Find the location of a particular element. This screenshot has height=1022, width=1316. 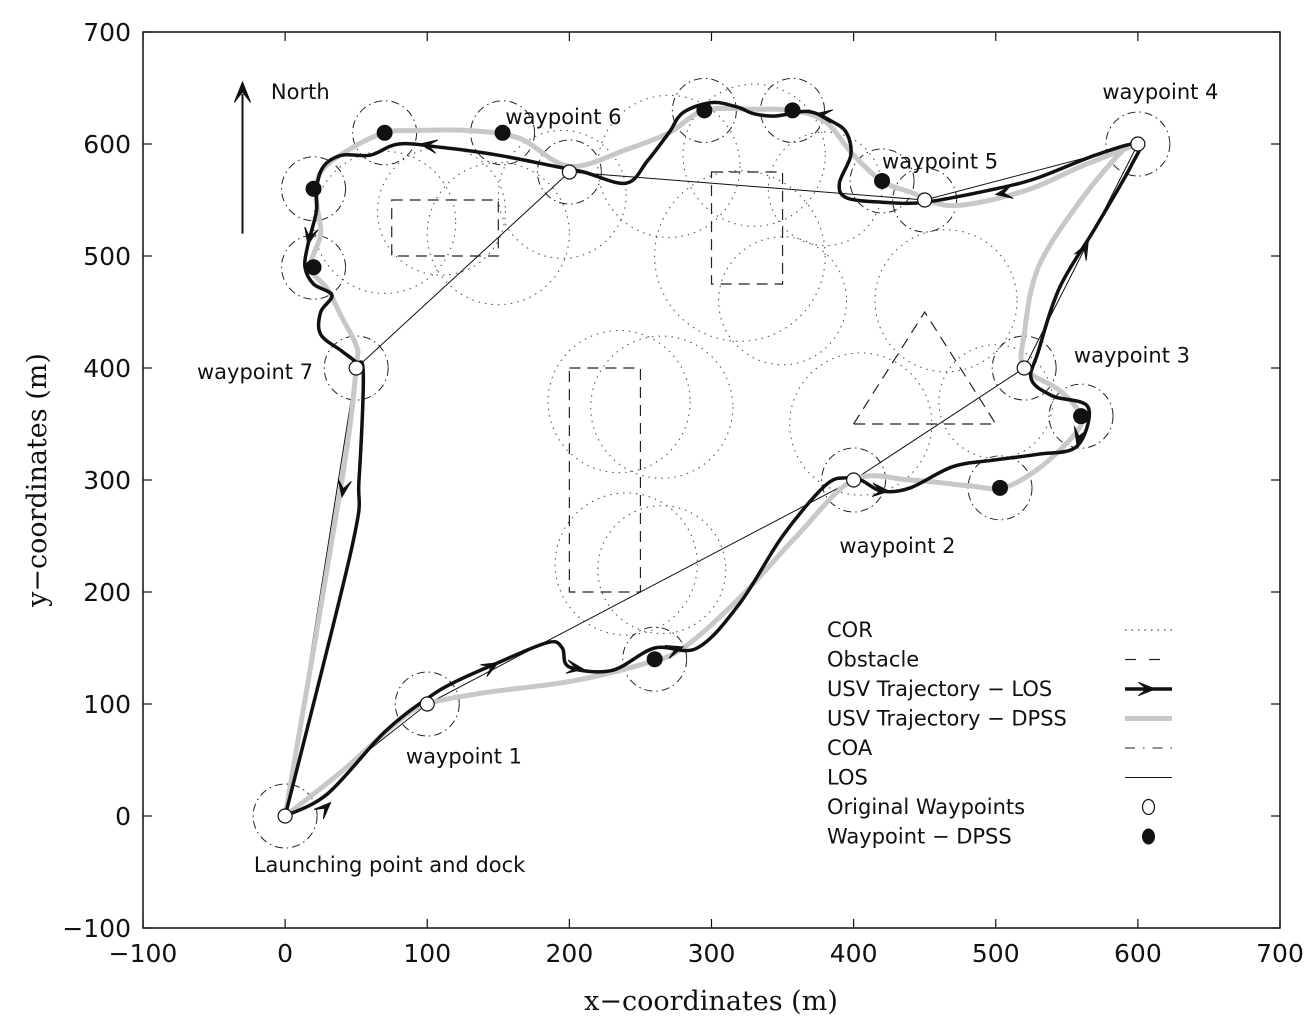

waypoint-annotation: waypoint 4 is located at coordinates (1160, 92).